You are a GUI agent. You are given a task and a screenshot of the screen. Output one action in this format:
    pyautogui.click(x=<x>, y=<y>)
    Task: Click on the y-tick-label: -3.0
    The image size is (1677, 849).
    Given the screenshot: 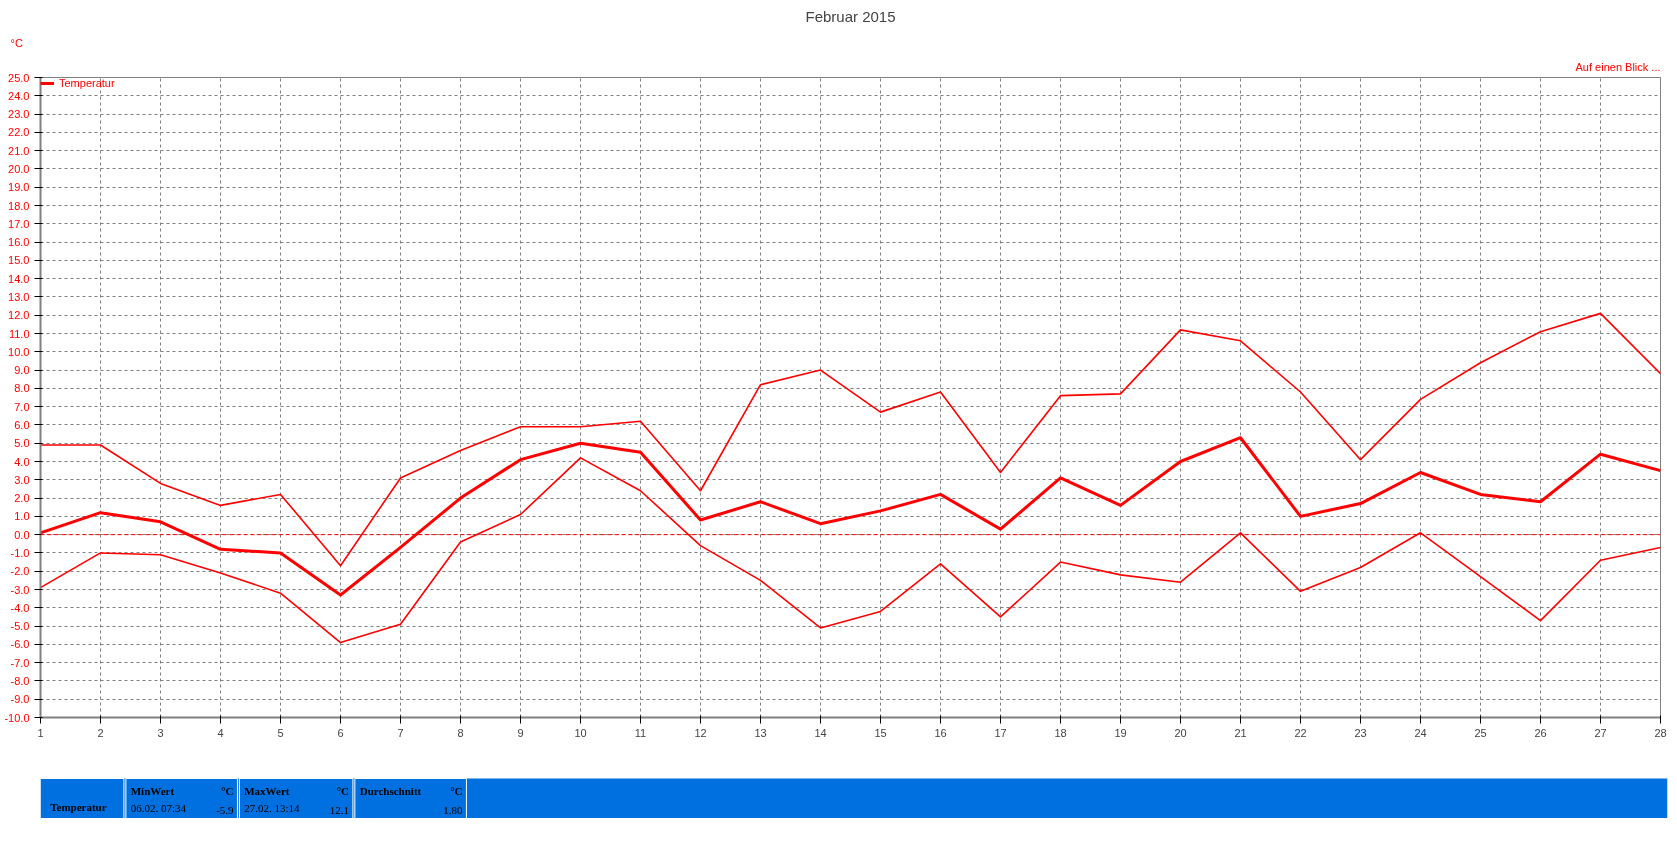 What is the action you would take?
    pyautogui.click(x=20, y=589)
    